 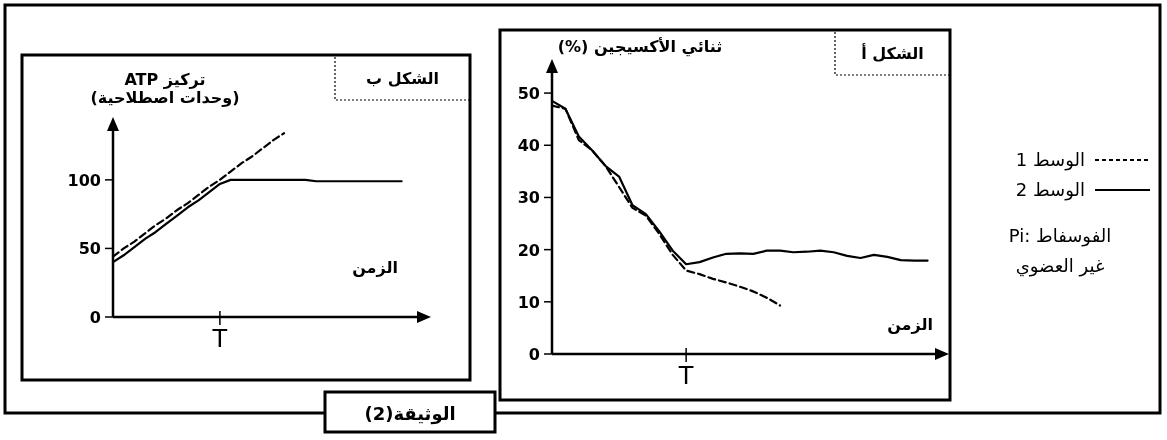 I want to click on y-tick-label: 40, so click(x=528, y=146).